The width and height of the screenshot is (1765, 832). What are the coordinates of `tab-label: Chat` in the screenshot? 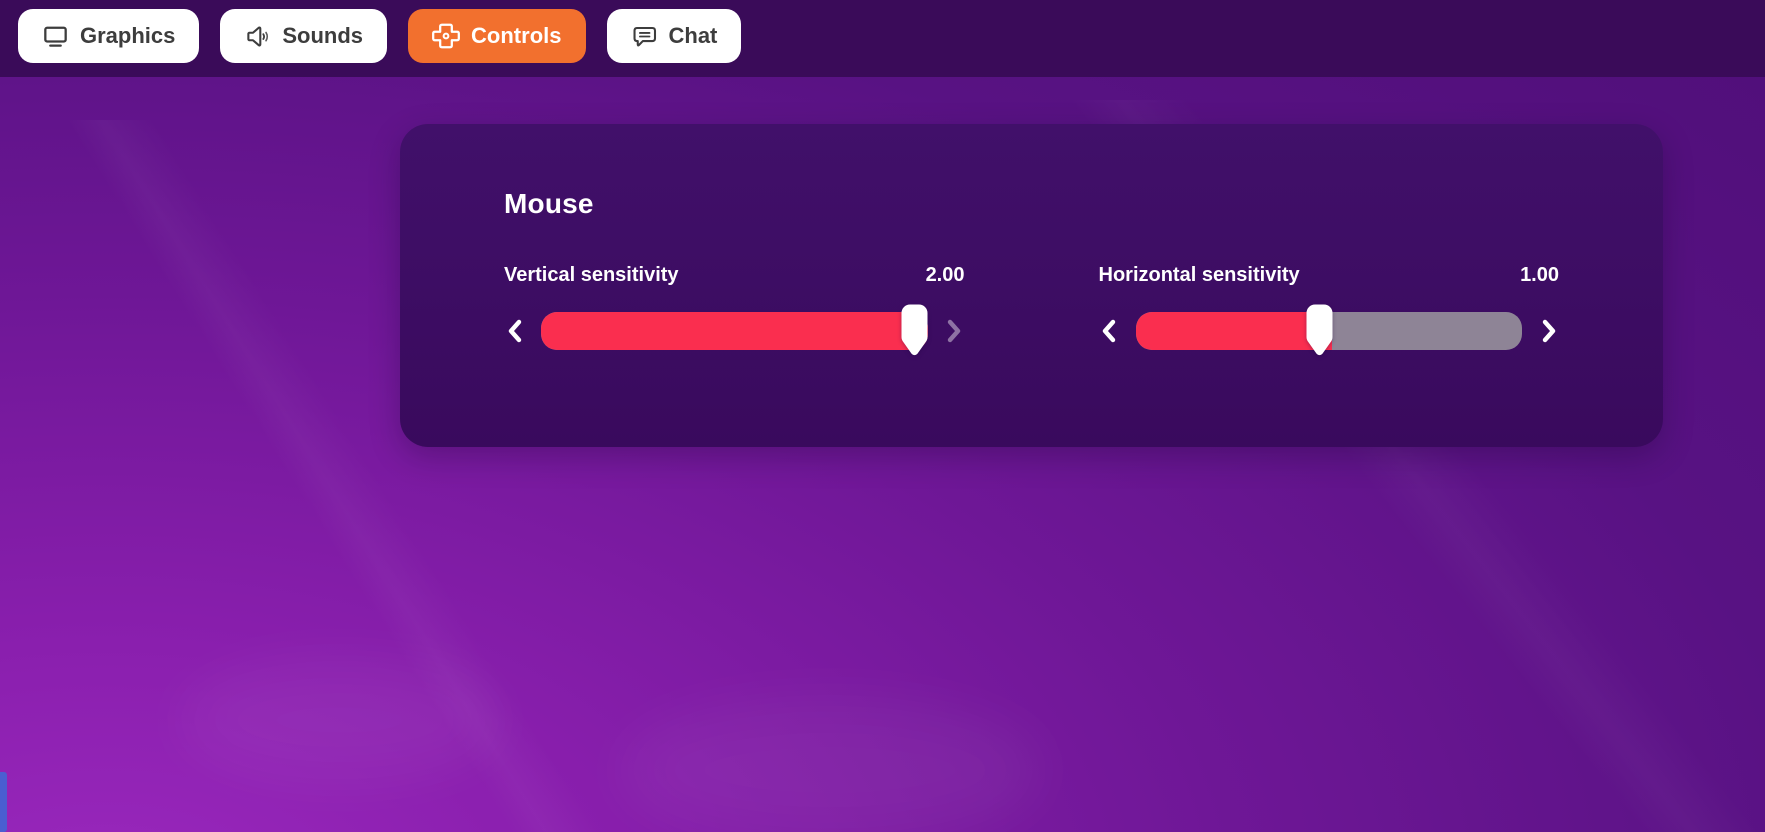 It's located at (693, 35).